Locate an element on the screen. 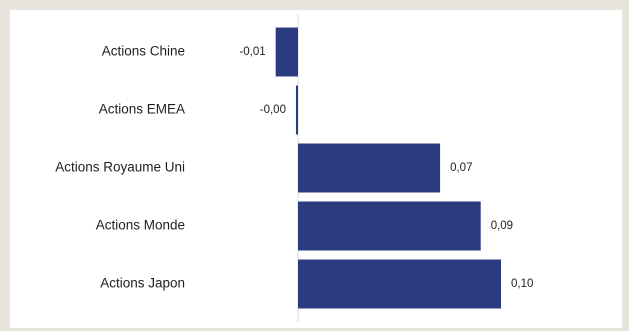 This screenshot has height=331, width=629. bar-actions-monde is located at coordinates (389, 226).